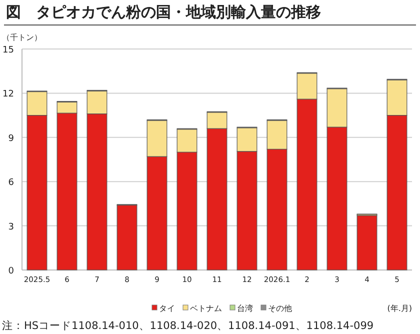 The width and height of the screenshot is (420, 334). Describe the element at coordinates (8, 51) in the screenshot. I see `y-tick-label: 15` at that location.